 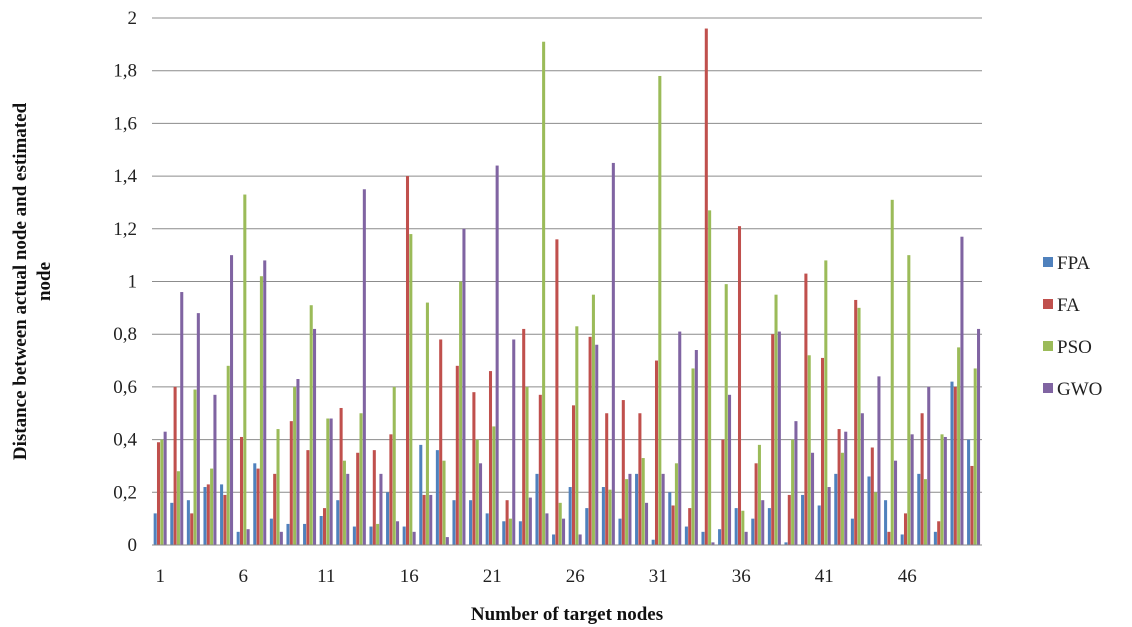 I want to click on y-tick-label: 2, so click(x=133, y=18).